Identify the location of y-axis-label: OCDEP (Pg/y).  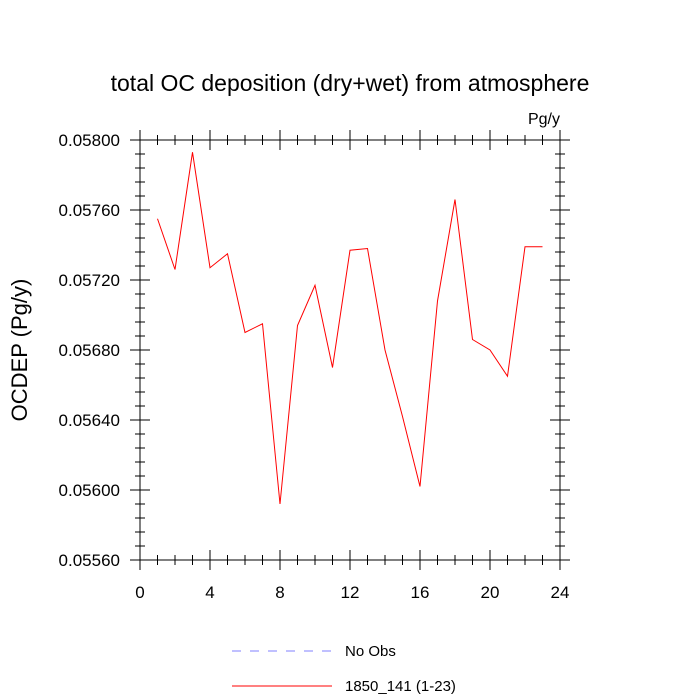
(19, 350).